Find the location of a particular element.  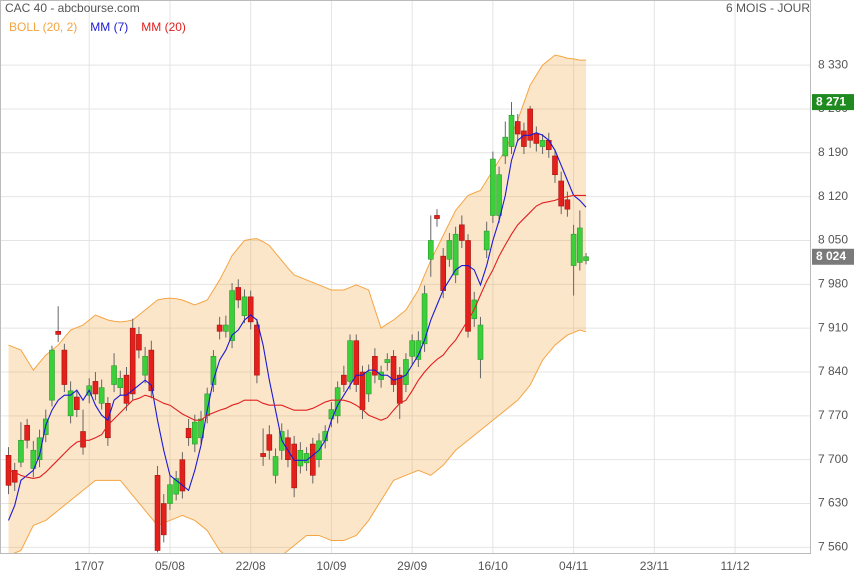

x-tick-label: 16/10 is located at coordinates (493, 566).